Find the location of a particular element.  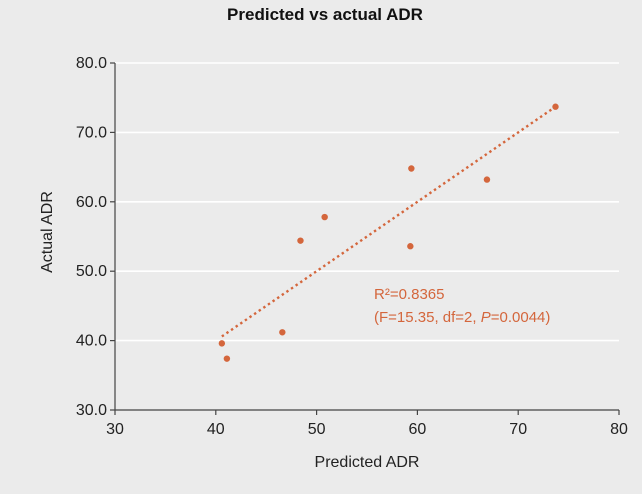

y-tick-label: 80.0 is located at coordinates (91, 63).